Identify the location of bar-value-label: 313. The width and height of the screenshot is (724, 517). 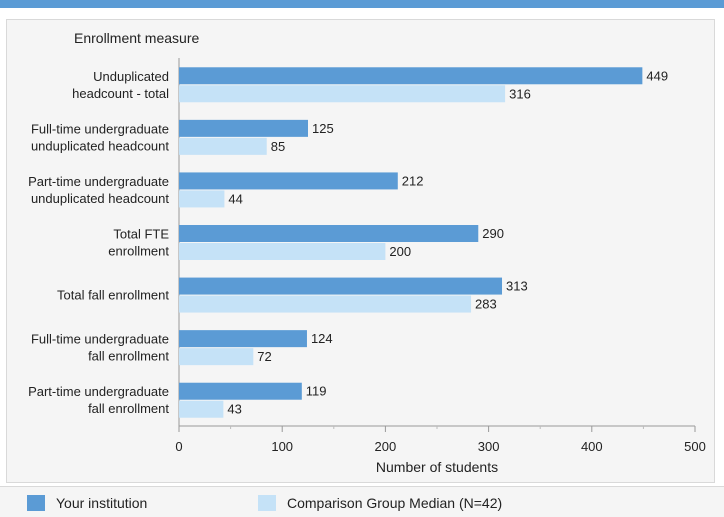
(517, 286).